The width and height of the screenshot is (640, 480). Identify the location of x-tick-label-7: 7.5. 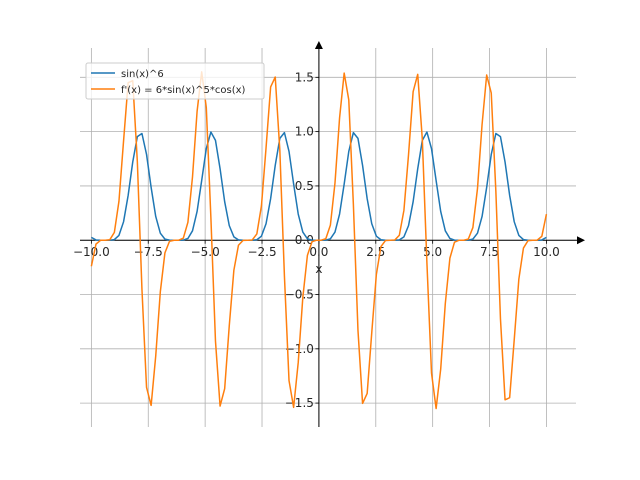
(489, 252).